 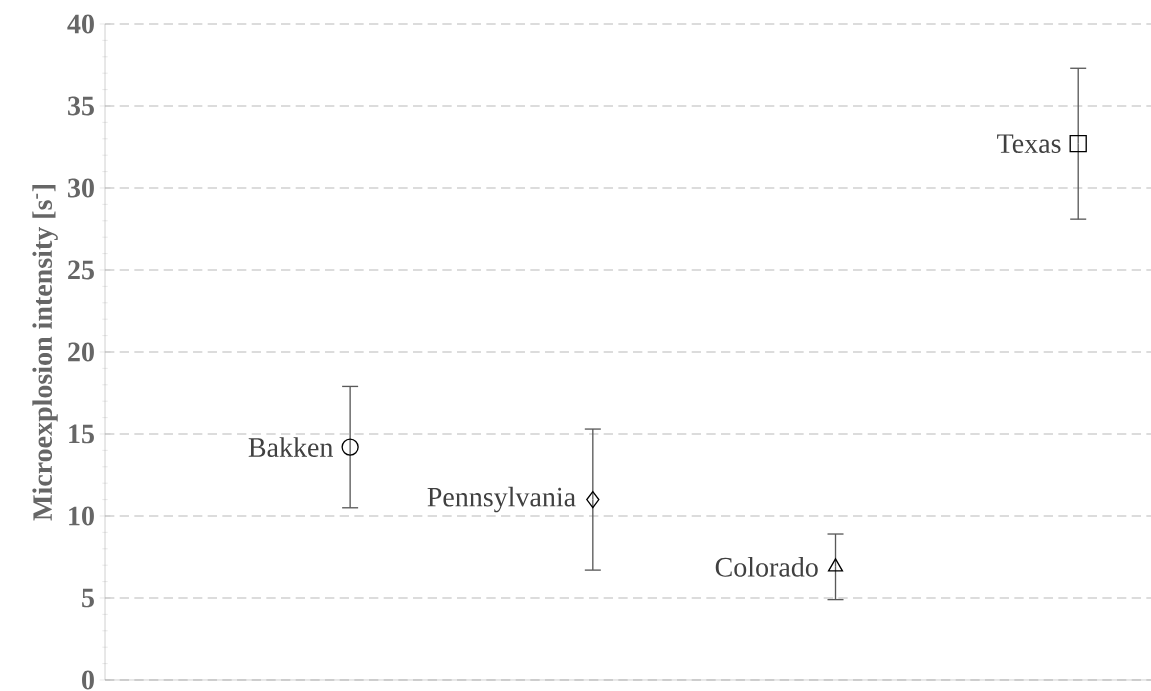 What do you see at coordinates (81, 270) in the screenshot?
I see `y-tick-label: 25` at bounding box center [81, 270].